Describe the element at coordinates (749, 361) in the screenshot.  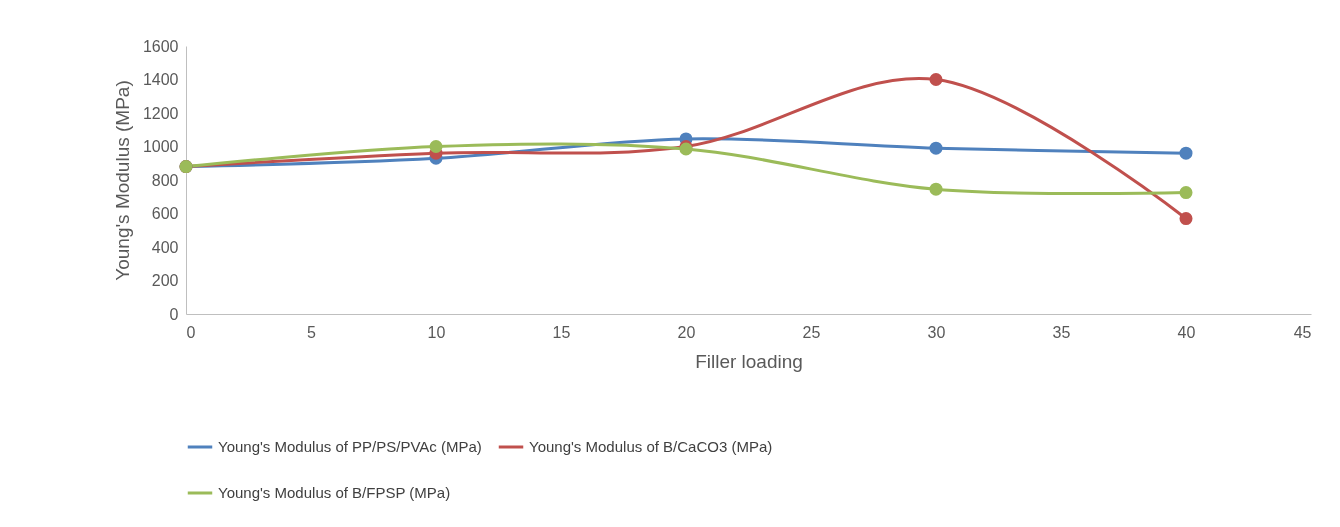
I see `x-axis-title: Filler loading` at that location.